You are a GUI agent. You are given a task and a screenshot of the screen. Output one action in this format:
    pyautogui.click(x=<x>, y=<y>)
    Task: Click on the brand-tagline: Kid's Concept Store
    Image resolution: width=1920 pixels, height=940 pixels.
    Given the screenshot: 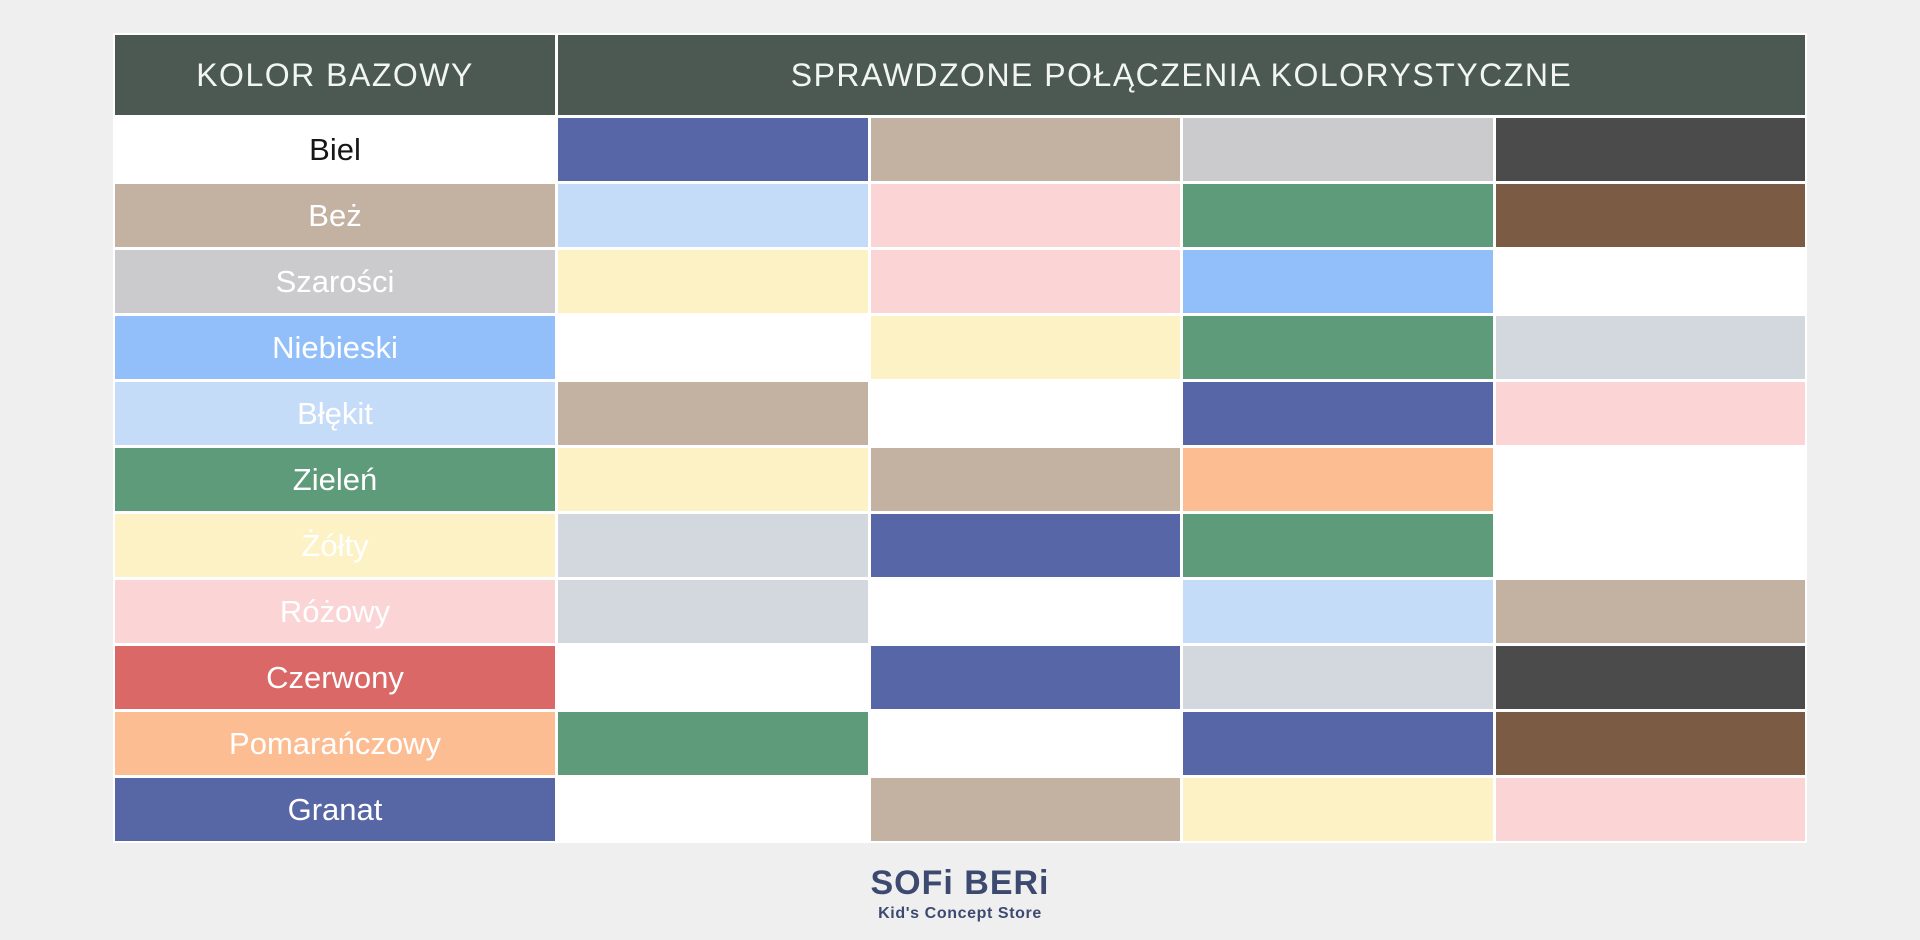 What is the action you would take?
    pyautogui.click(x=960, y=913)
    